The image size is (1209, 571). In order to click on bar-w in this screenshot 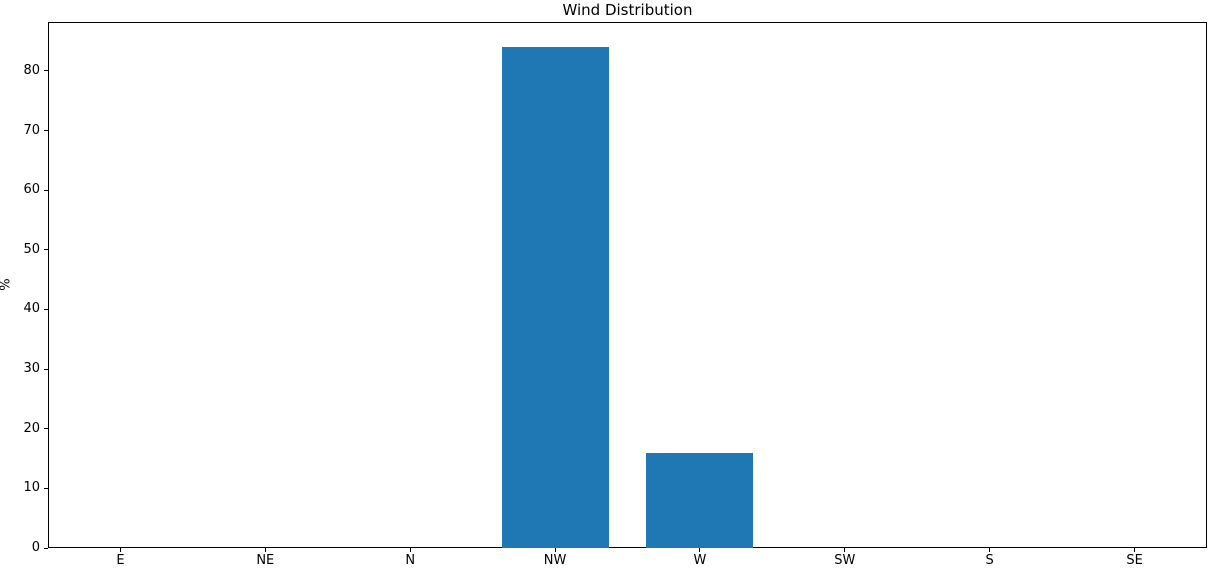, I will do `click(700, 500)`.